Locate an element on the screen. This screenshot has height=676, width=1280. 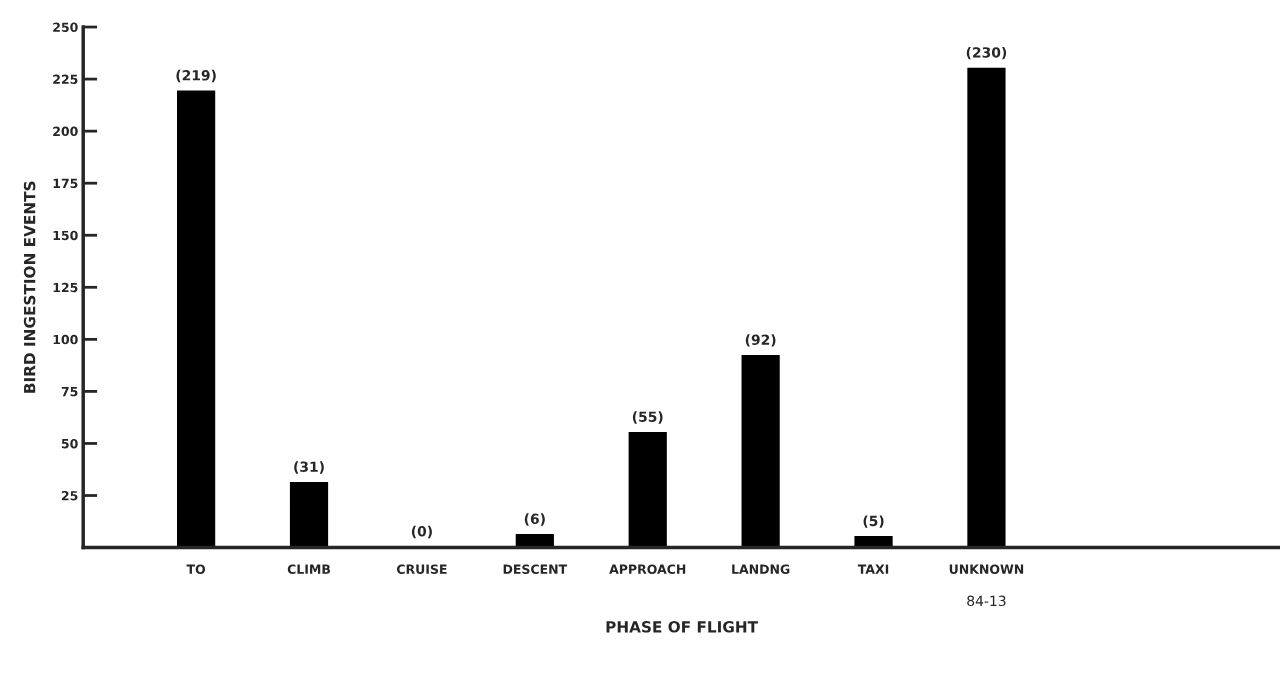
y-tick-label: 75 is located at coordinates (69, 392).